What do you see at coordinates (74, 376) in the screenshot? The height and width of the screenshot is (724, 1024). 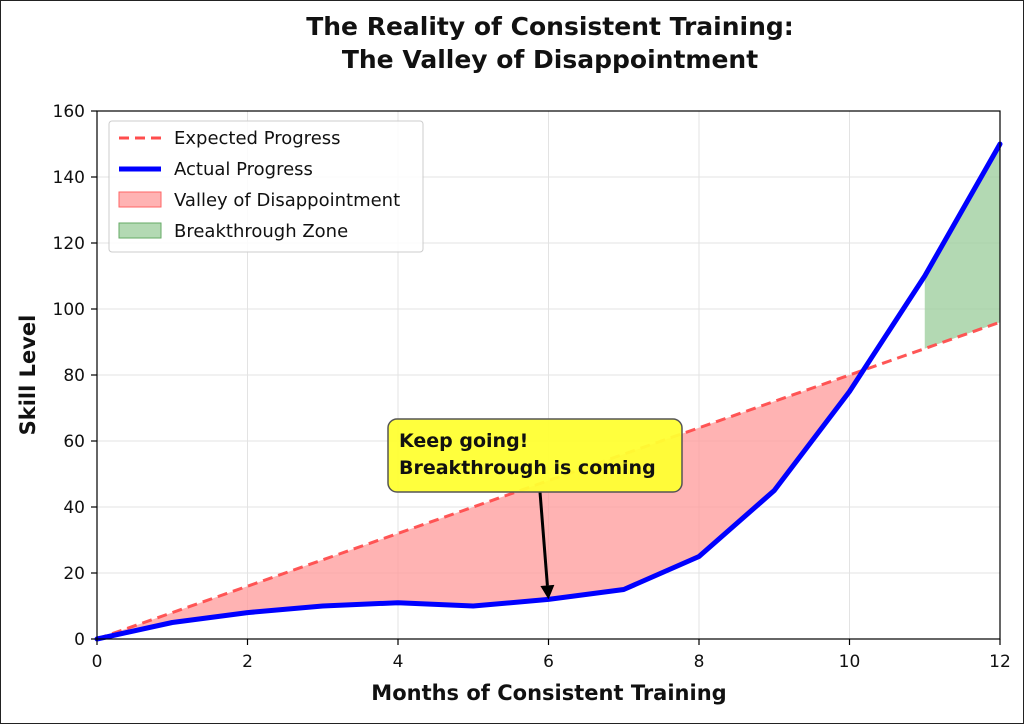 I see `y-tick-label: 80` at bounding box center [74, 376].